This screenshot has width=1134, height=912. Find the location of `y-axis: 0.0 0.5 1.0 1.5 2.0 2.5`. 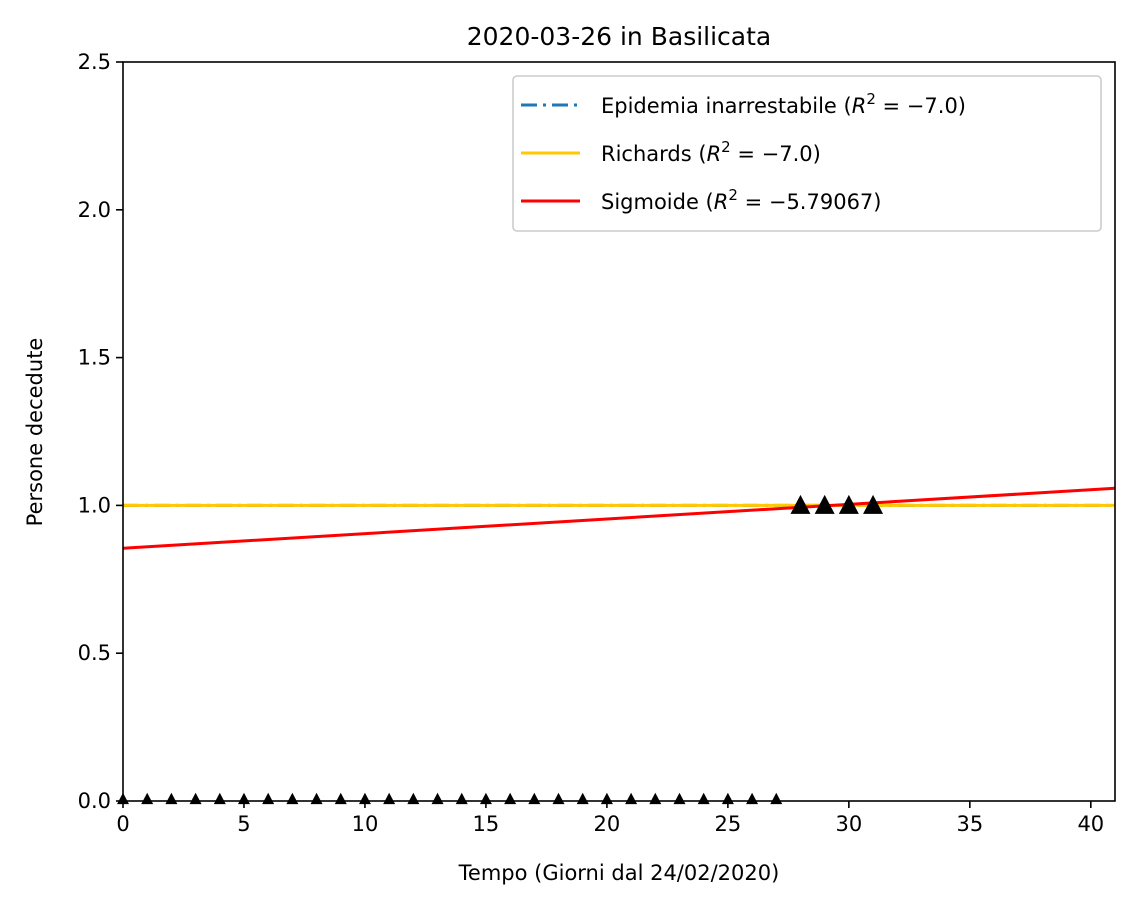

y-axis: 0.0 0.5 1.0 1.5 2.0 2.5 is located at coordinates (100, 431).